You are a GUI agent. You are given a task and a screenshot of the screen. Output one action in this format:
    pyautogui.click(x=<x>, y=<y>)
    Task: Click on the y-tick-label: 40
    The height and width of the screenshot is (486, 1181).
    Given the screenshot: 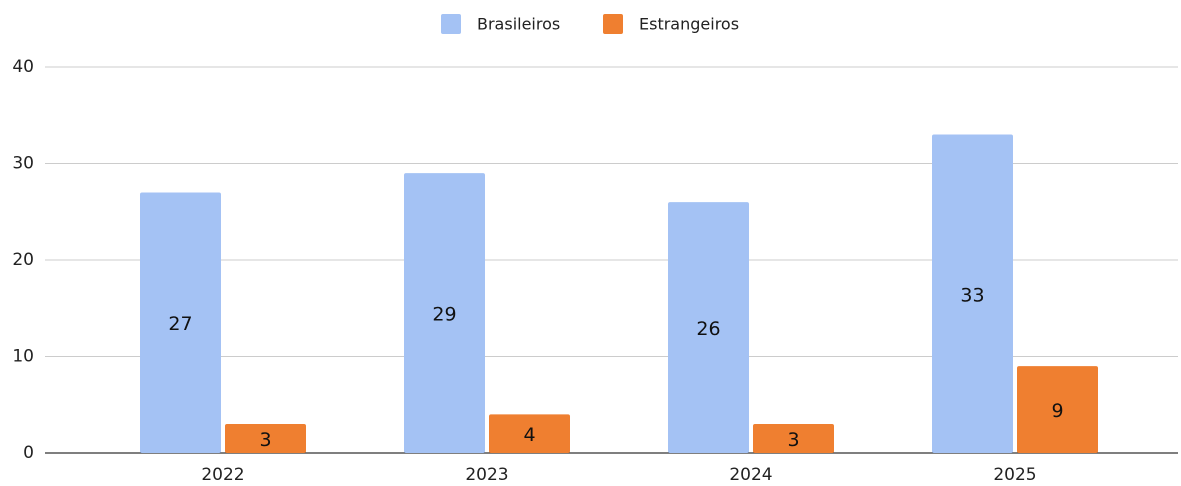 What is the action you would take?
    pyautogui.click(x=23, y=67)
    